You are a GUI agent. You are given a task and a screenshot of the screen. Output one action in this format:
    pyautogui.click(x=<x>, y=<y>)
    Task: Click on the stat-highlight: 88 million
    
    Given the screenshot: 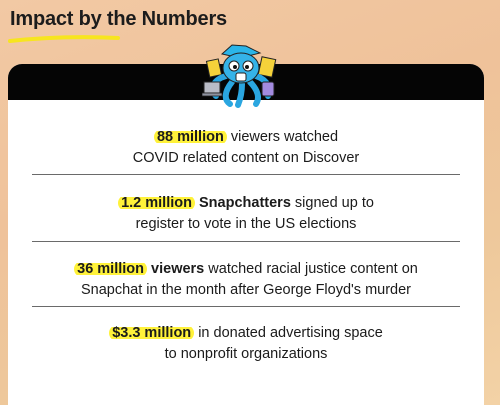 What is the action you would take?
    pyautogui.click(x=190, y=137)
    